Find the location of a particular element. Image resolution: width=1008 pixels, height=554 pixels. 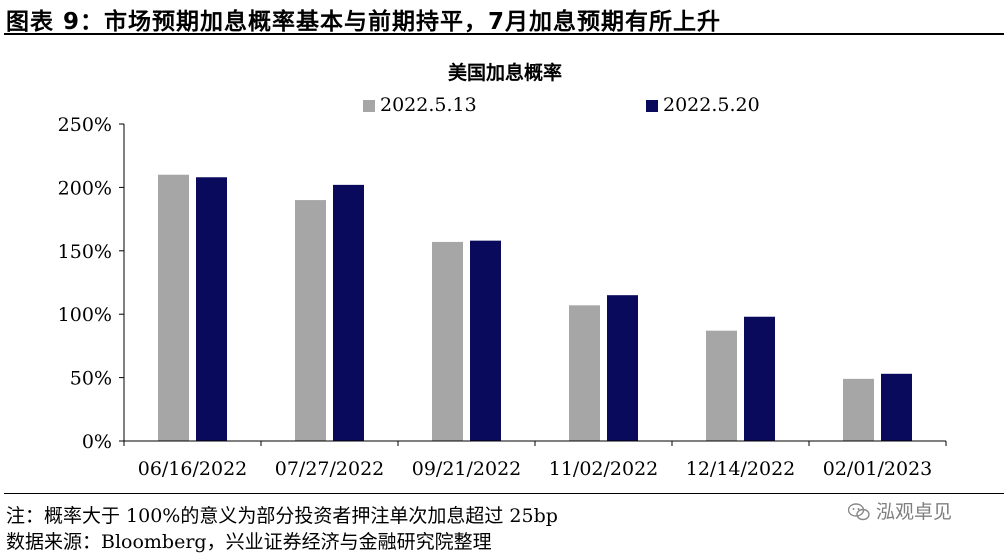

x-tick-label: 12/14/2022 is located at coordinates (741, 469).